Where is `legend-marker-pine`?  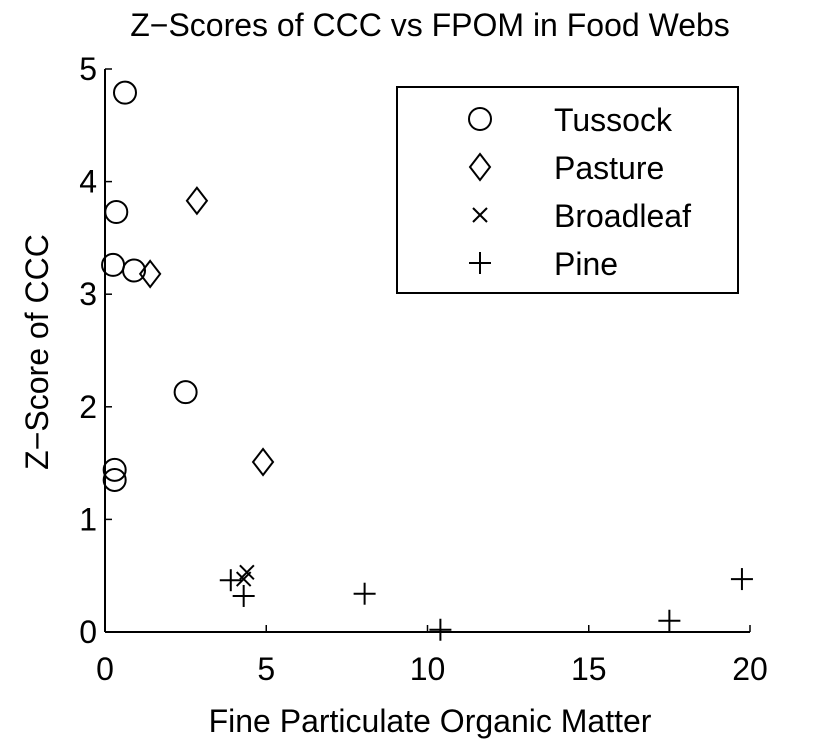
legend-marker-pine is located at coordinates (480, 263).